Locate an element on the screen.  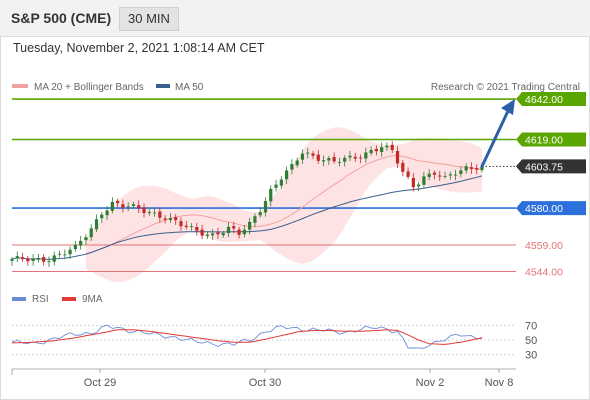
pivot-level-label: 4580.00 is located at coordinates (544, 209).